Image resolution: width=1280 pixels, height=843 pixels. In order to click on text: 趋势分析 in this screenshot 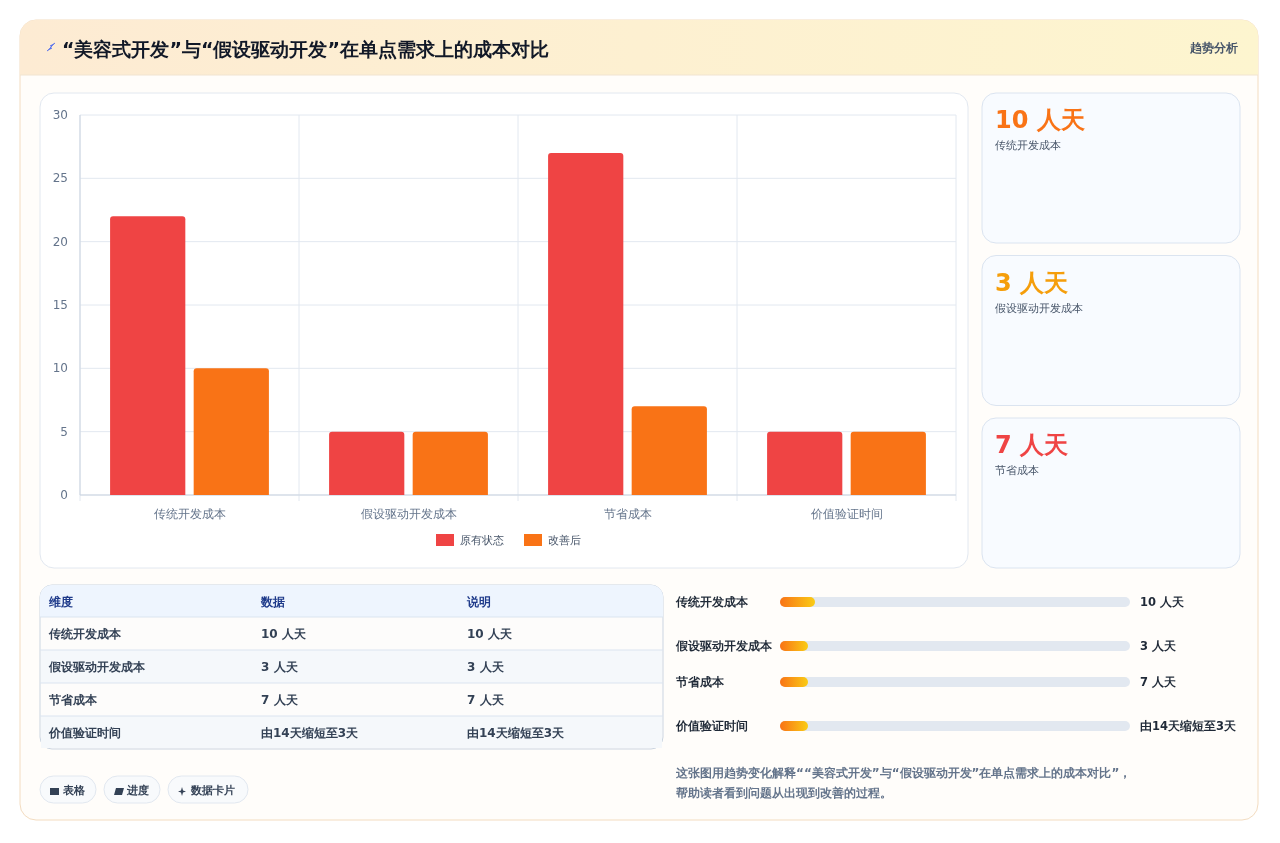, I will do `click(1213, 48)`.